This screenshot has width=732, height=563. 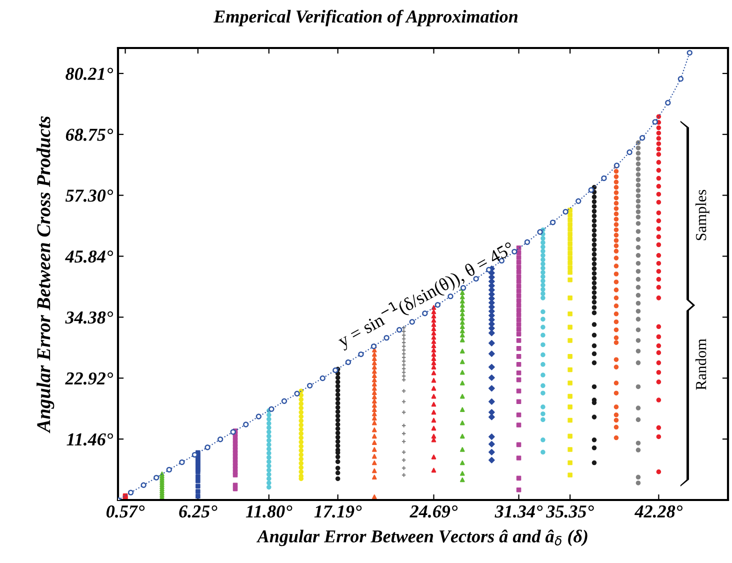 What do you see at coordinates (198, 511) in the screenshot?
I see `x-tick-label: 6.25°` at bounding box center [198, 511].